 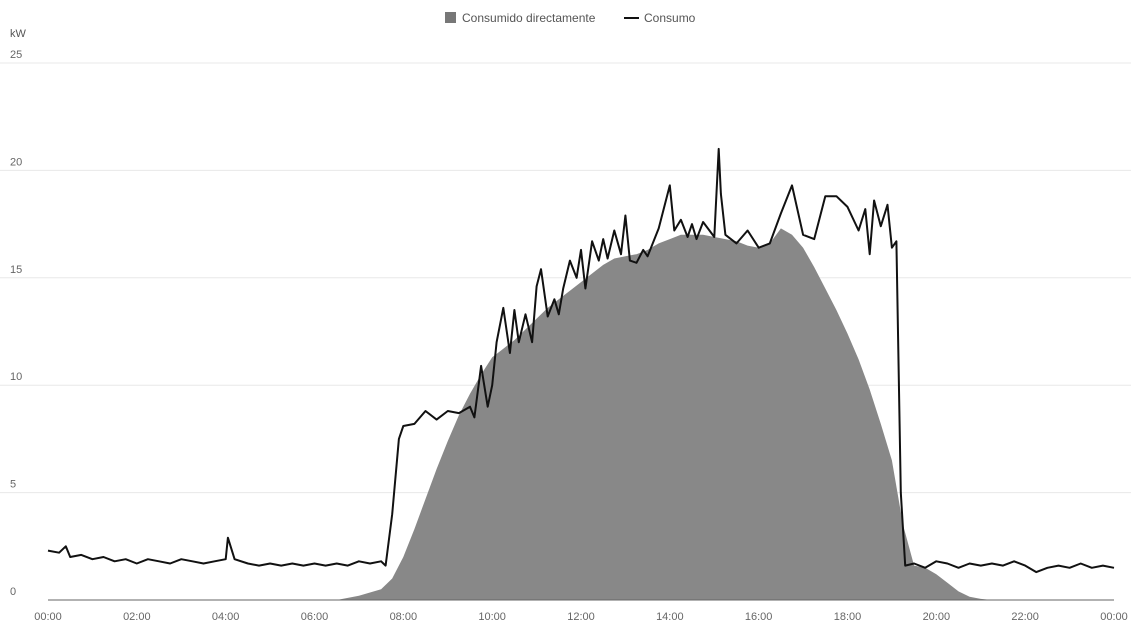 I want to click on x-tick-label: 04:00, so click(x=226, y=617).